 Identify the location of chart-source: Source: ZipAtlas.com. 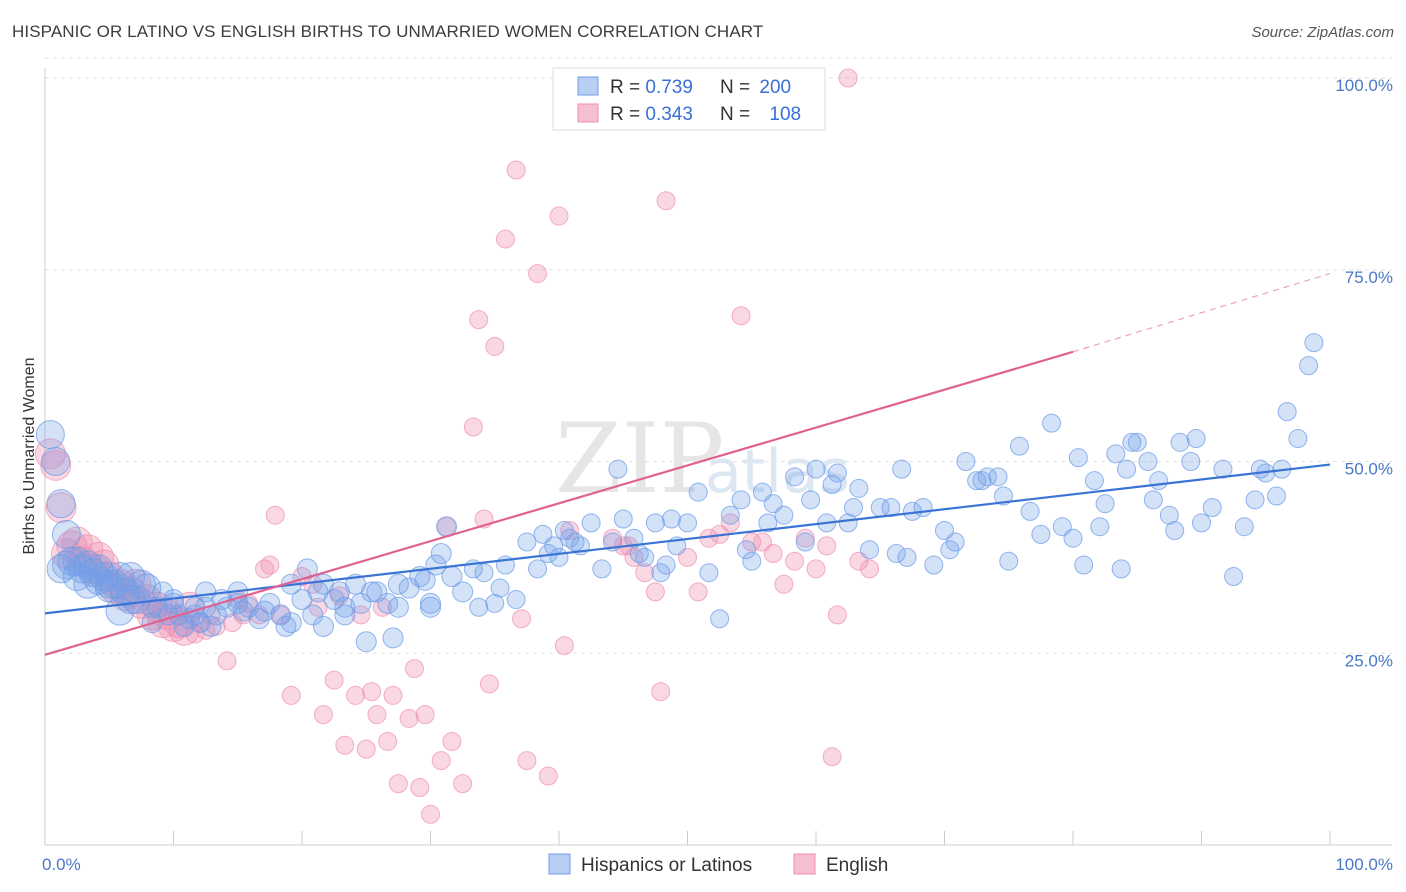
(1322, 32).